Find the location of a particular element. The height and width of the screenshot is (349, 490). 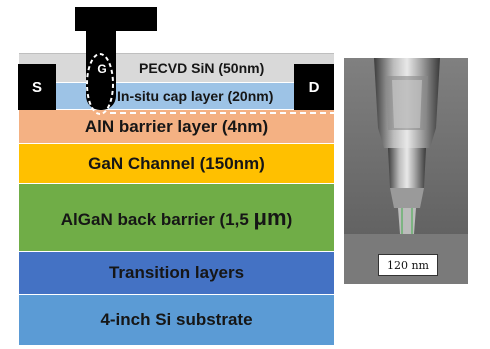

drain-contact: D is located at coordinates (314, 87).